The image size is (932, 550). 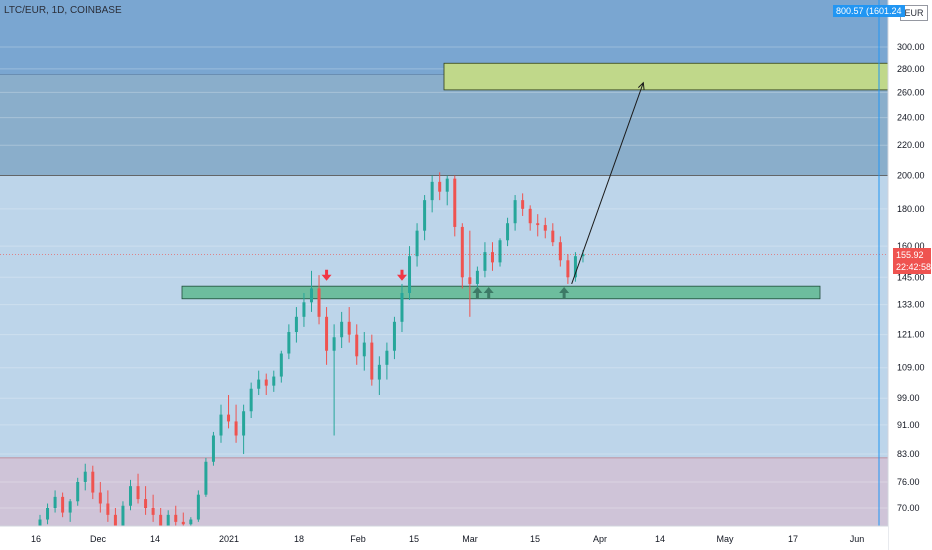 What do you see at coordinates (908, 454) in the screenshot?
I see `y-tick-label: 83.00` at bounding box center [908, 454].